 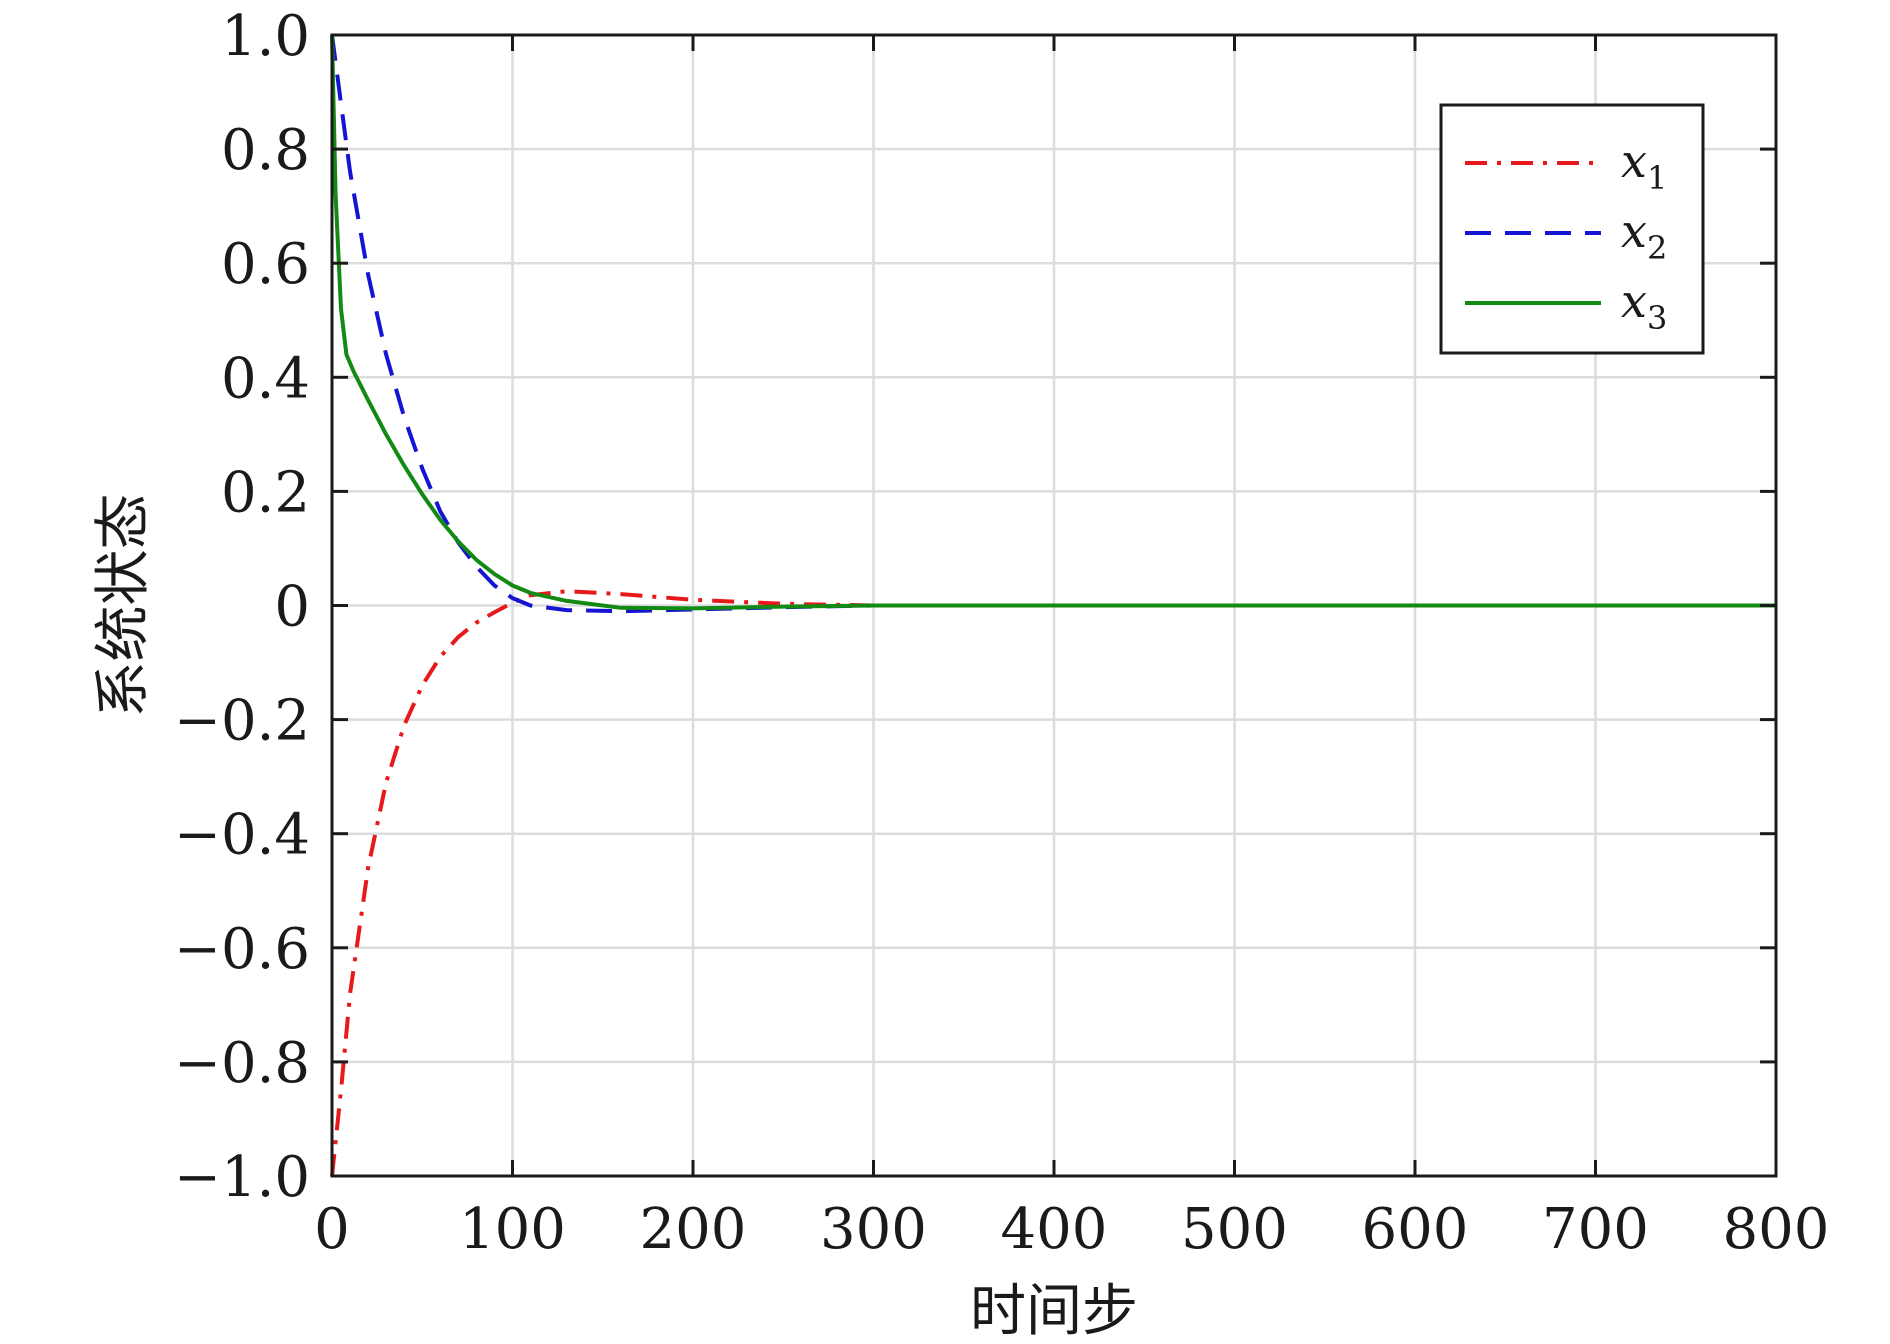 I want to click on x-tick-label: 800, so click(x=1776, y=1229).